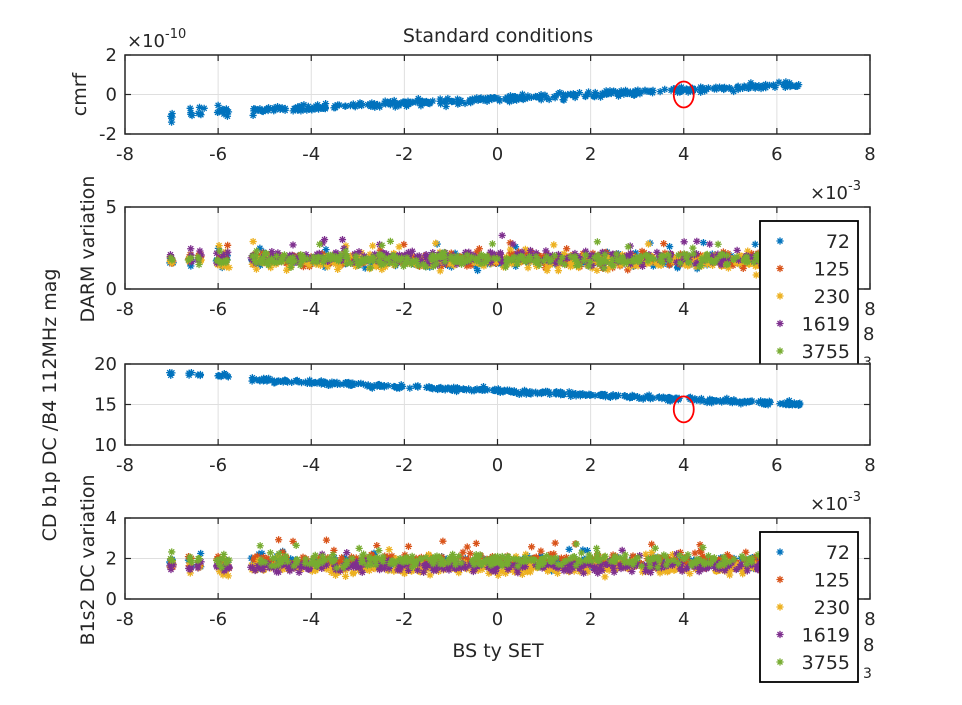  I want to click on axis-exponent: ×10⁻³, so click(835, 191).